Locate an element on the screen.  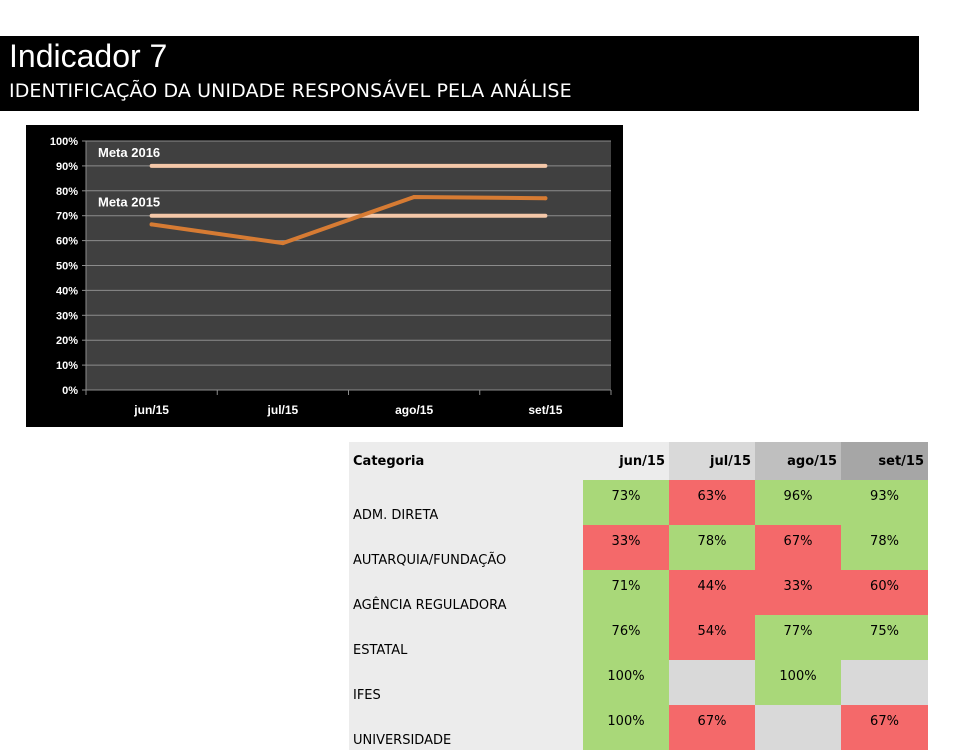
column-header-categoria: Categoria is located at coordinates (466, 461).